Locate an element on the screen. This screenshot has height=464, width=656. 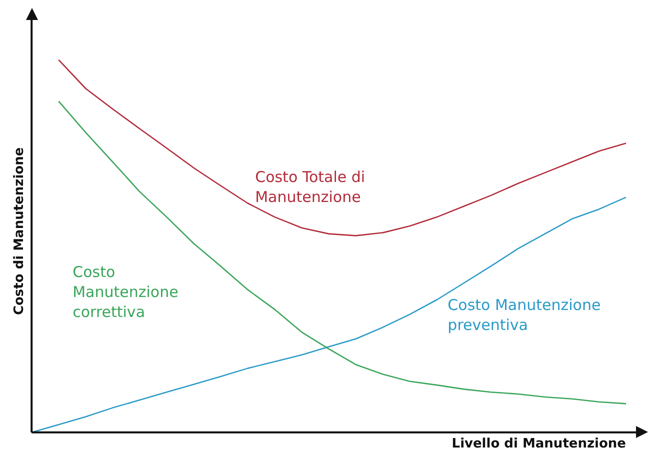
x-axis-title: Livello di Manutenzione is located at coordinates (539, 444).